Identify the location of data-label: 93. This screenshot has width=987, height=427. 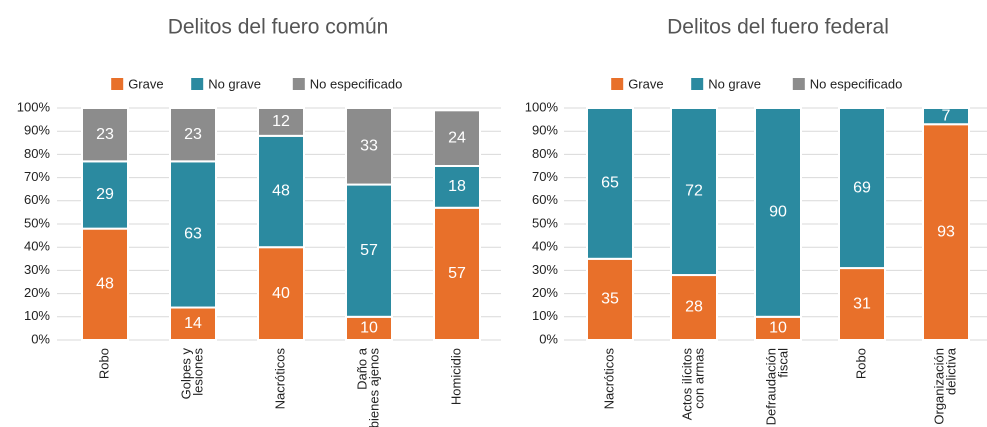
(946, 231).